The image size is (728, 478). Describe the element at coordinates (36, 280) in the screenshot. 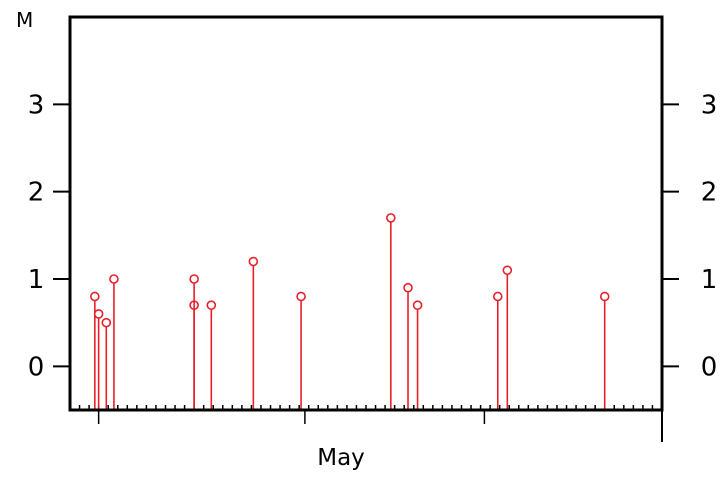

I see `y-tick-label-left: 1` at that location.